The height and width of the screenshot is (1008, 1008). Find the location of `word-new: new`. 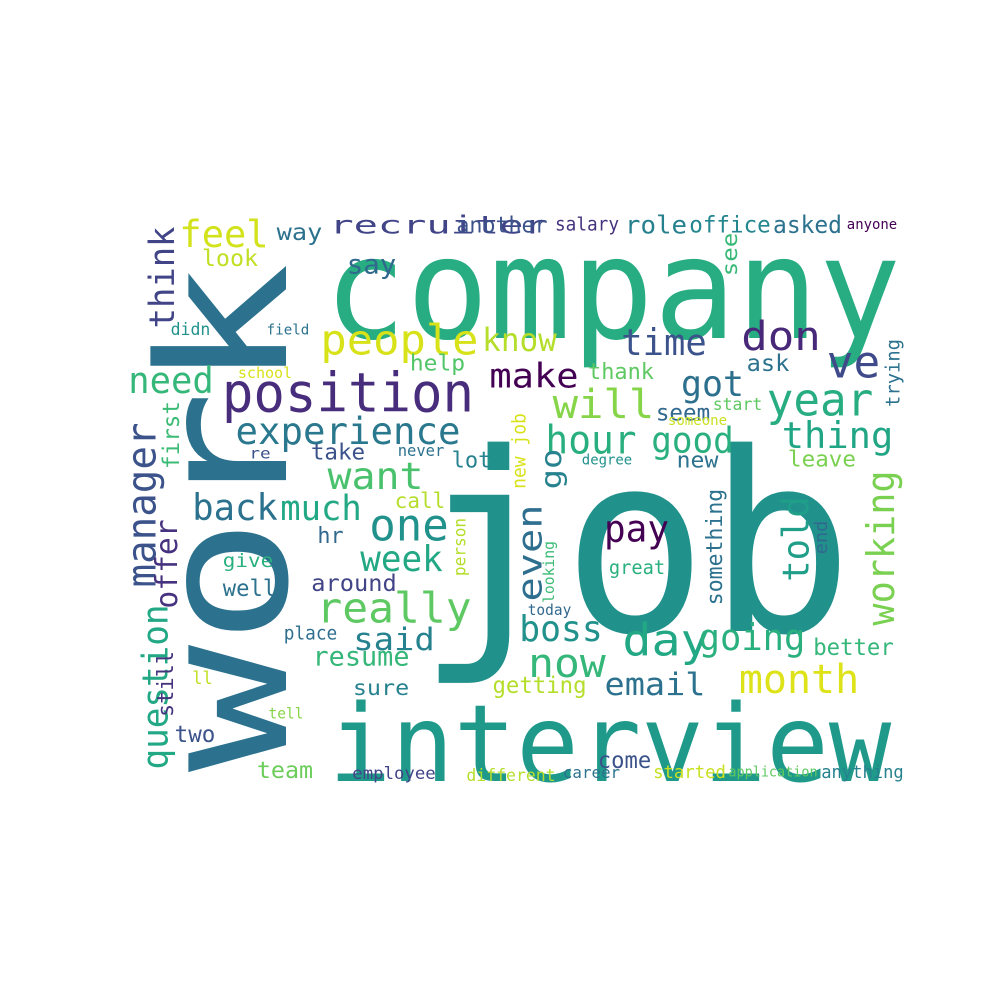

word-new: new is located at coordinates (698, 461).